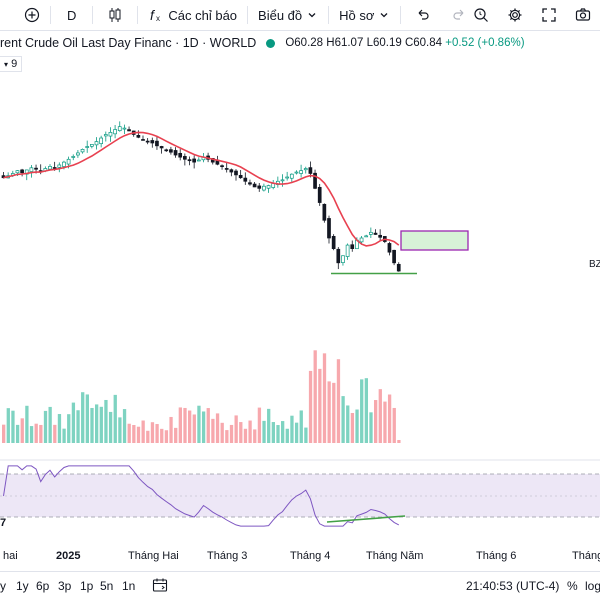 This screenshot has width=600, height=600. What do you see at coordinates (572, 586) in the screenshot?
I see `percent-scale-toggle: %` at bounding box center [572, 586].